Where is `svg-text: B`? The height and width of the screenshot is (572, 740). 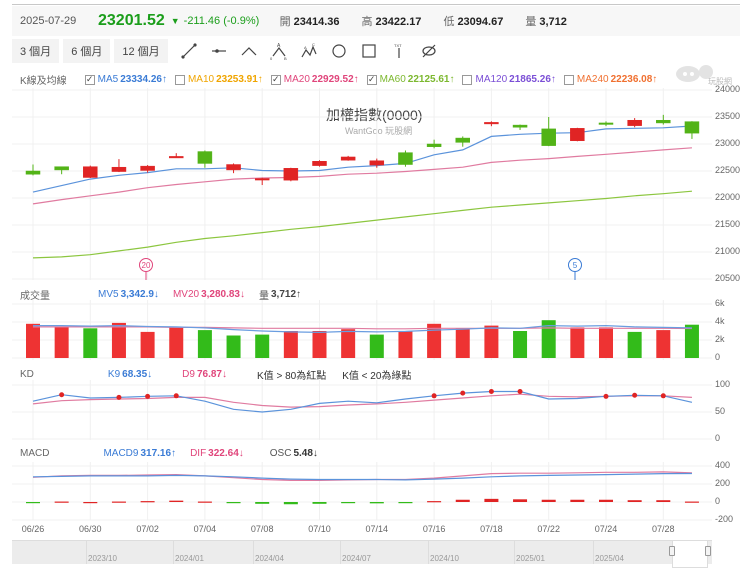
svg-text: B is located at coordinates (285, 58).